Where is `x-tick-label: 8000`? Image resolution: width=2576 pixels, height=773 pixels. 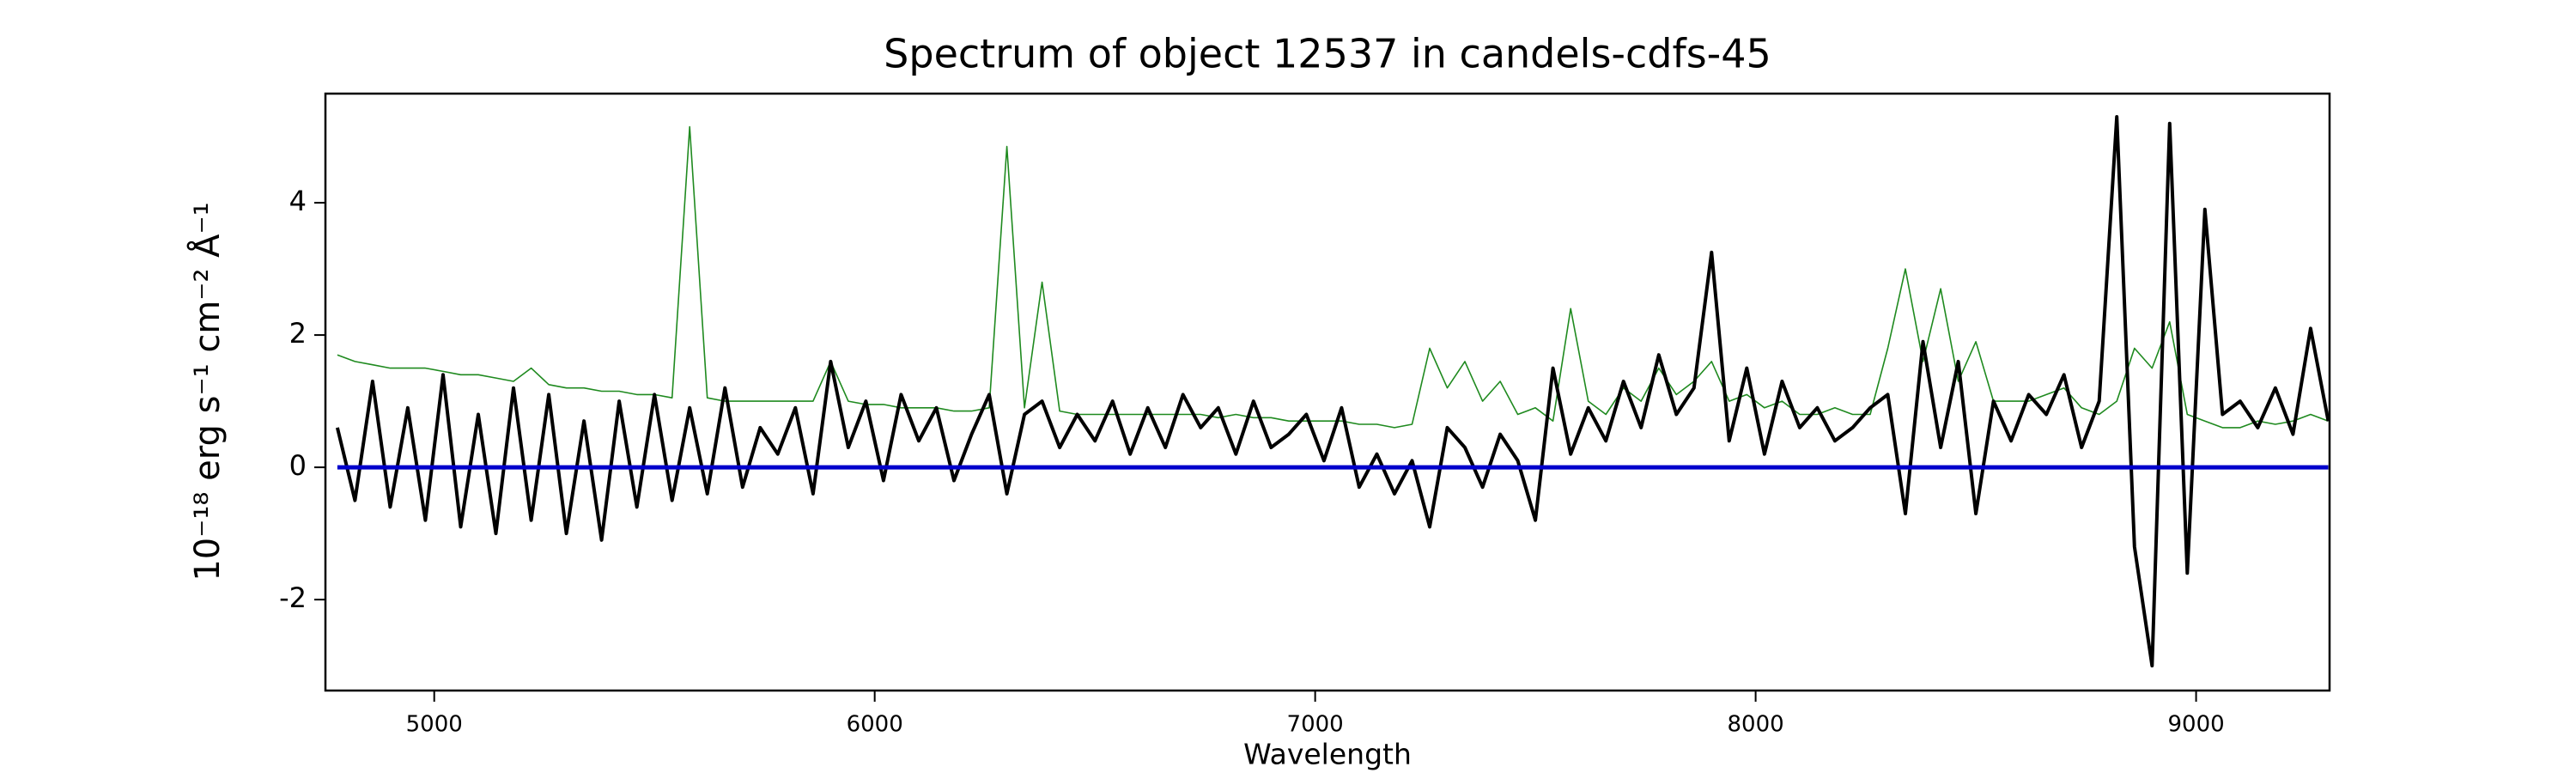 x-tick-label: 8000 is located at coordinates (1756, 725).